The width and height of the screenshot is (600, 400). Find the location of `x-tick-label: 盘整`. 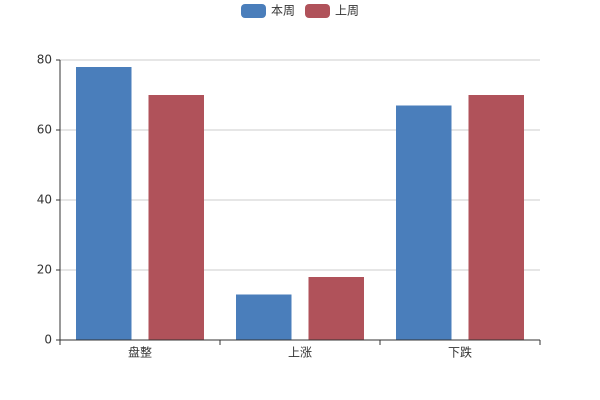

x-tick-label: 盘整 is located at coordinates (140, 352).